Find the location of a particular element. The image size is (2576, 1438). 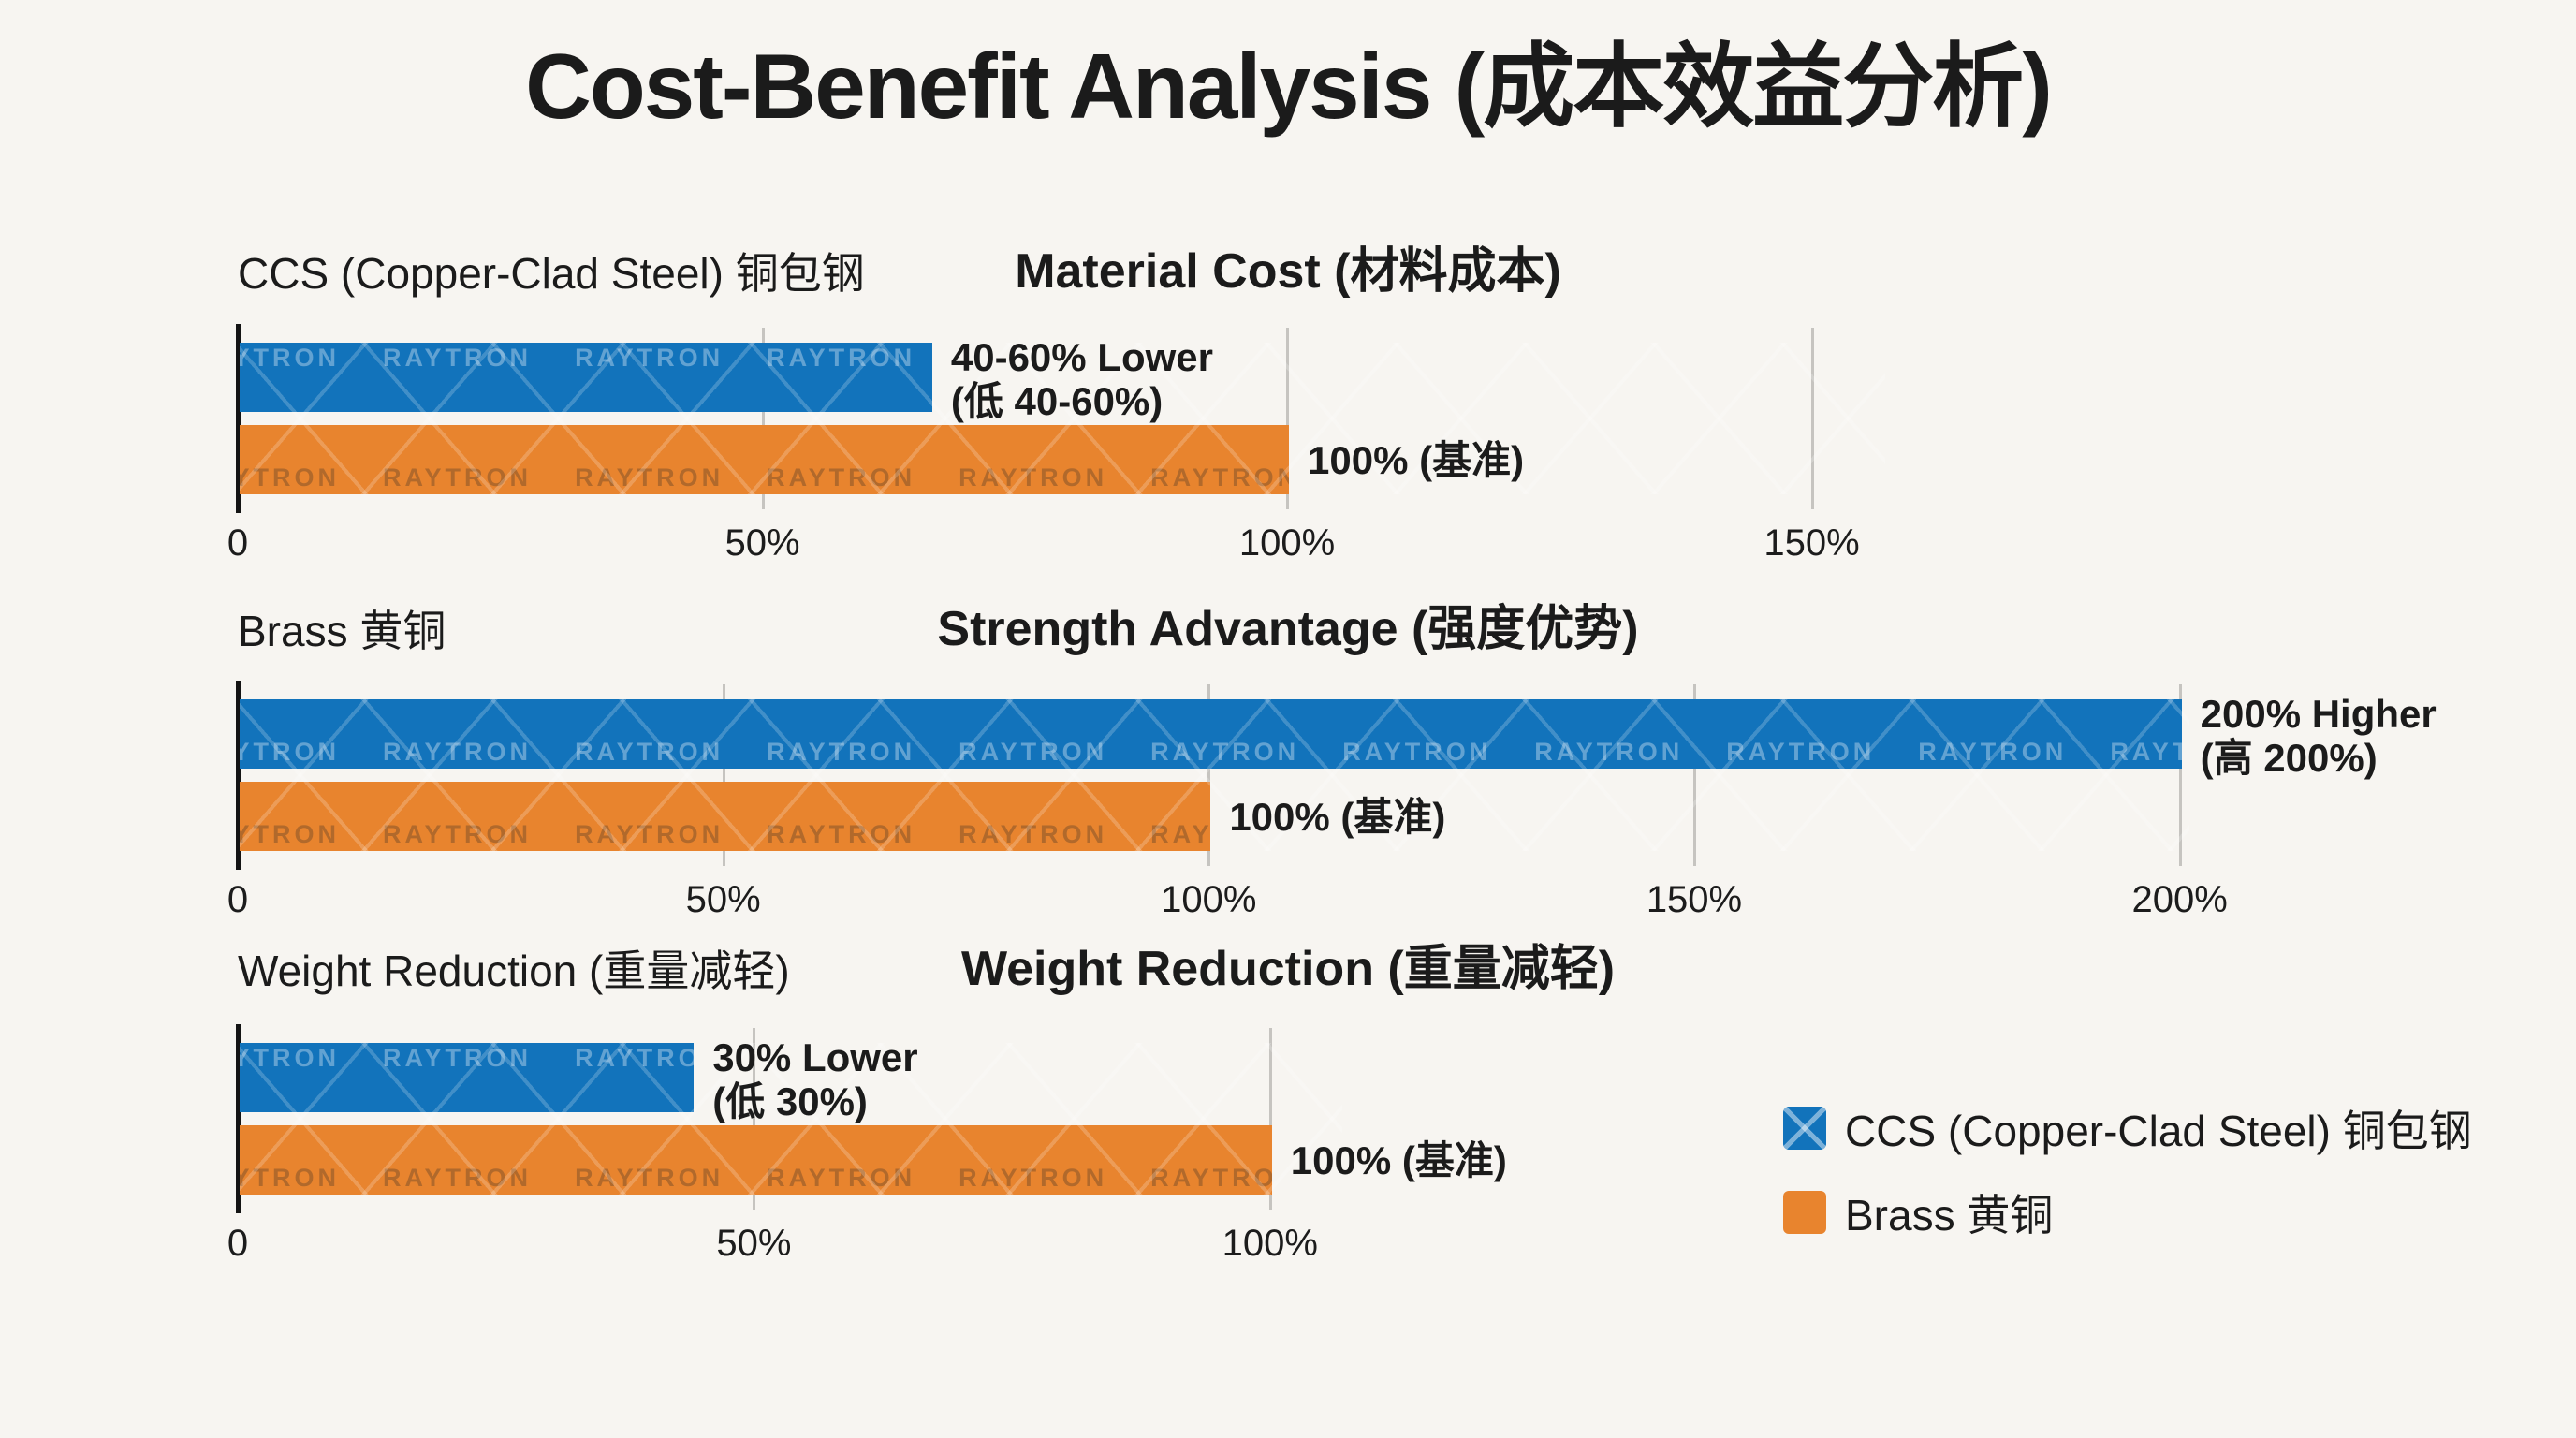

bar-value-line: 200% Higher is located at coordinates (2318, 714).